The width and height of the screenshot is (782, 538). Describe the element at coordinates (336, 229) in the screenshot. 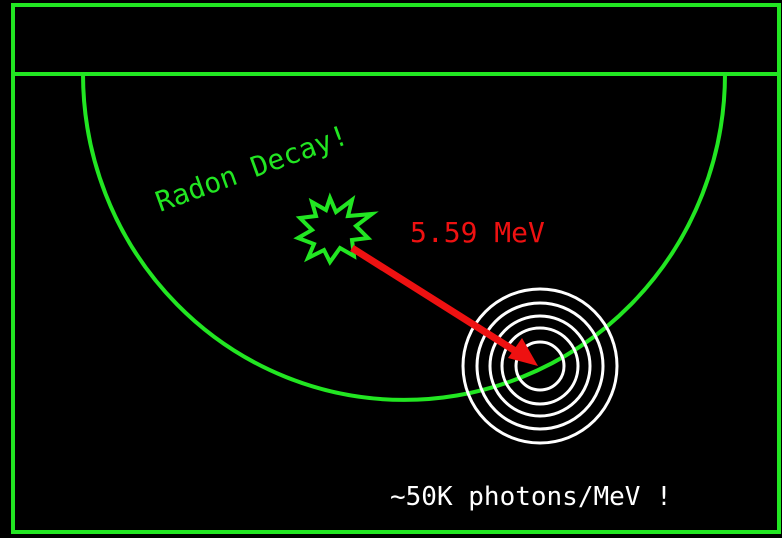

I see `decay-burst` at that location.